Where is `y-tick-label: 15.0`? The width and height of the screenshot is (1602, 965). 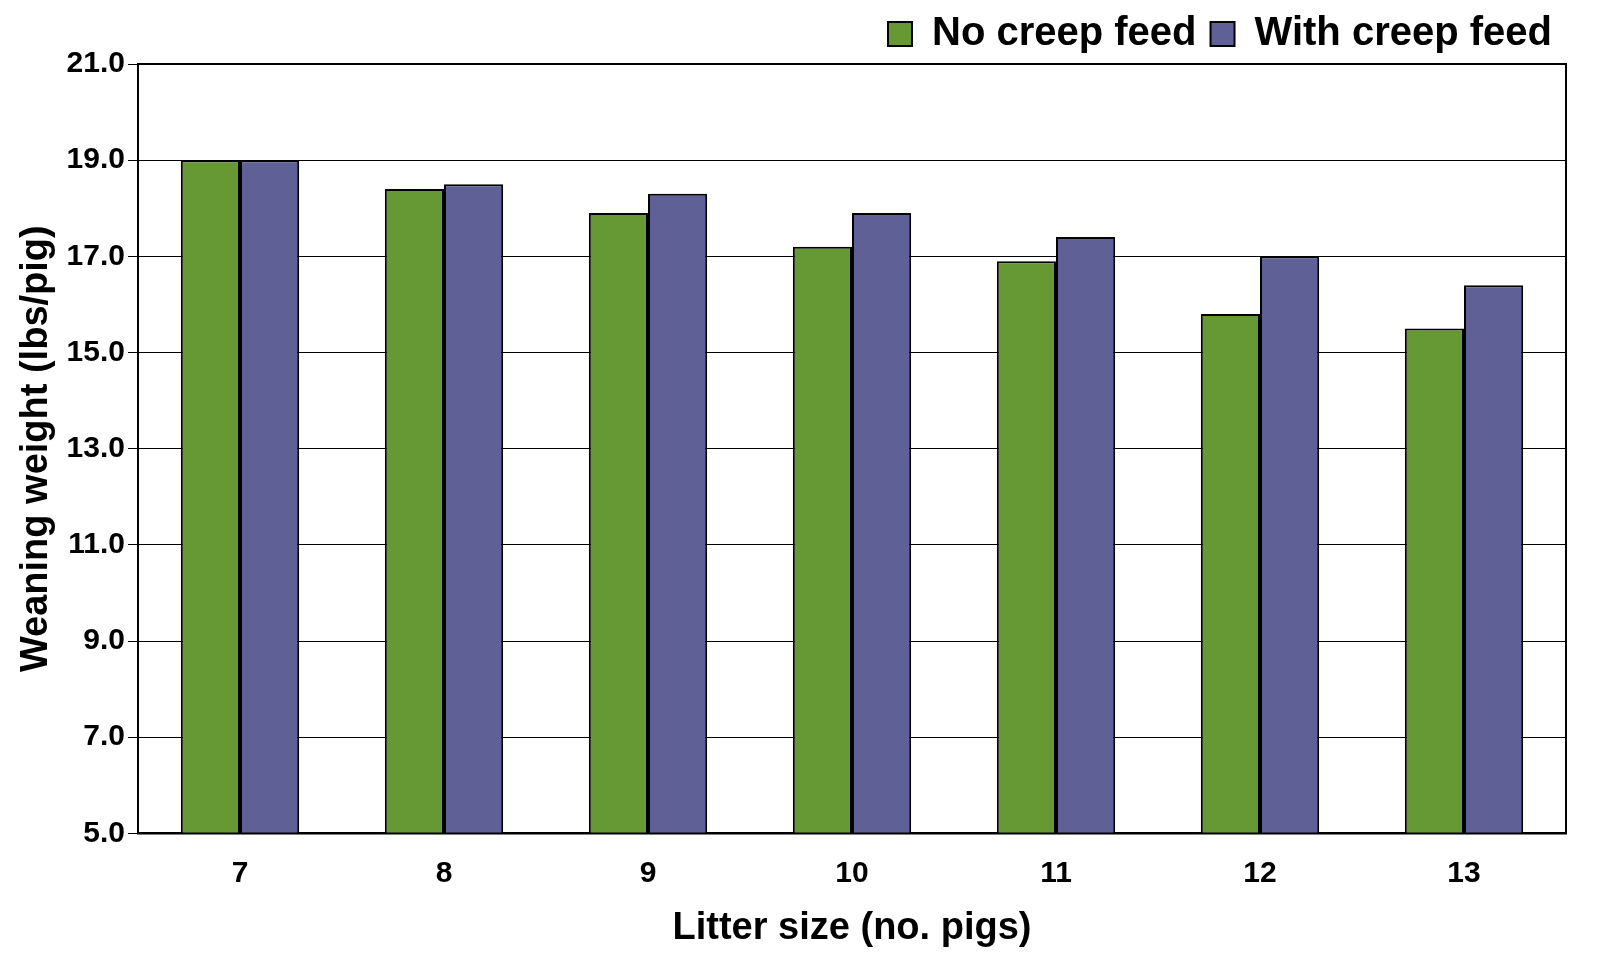 y-tick-label: 15.0 is located at coordinates (95, 350).